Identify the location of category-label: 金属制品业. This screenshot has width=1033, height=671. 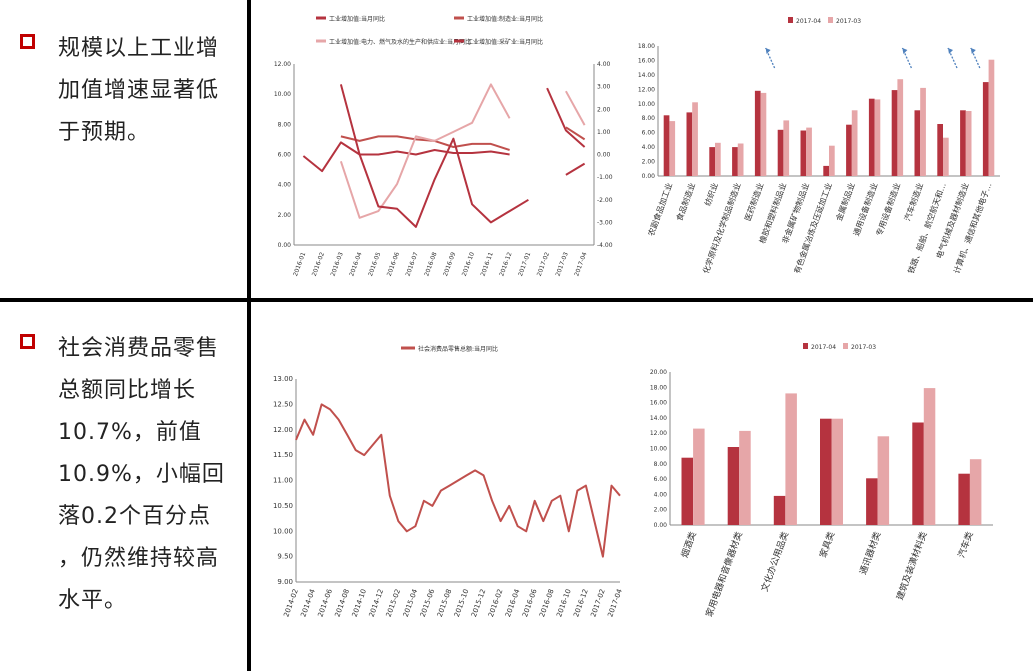
(845, 201).